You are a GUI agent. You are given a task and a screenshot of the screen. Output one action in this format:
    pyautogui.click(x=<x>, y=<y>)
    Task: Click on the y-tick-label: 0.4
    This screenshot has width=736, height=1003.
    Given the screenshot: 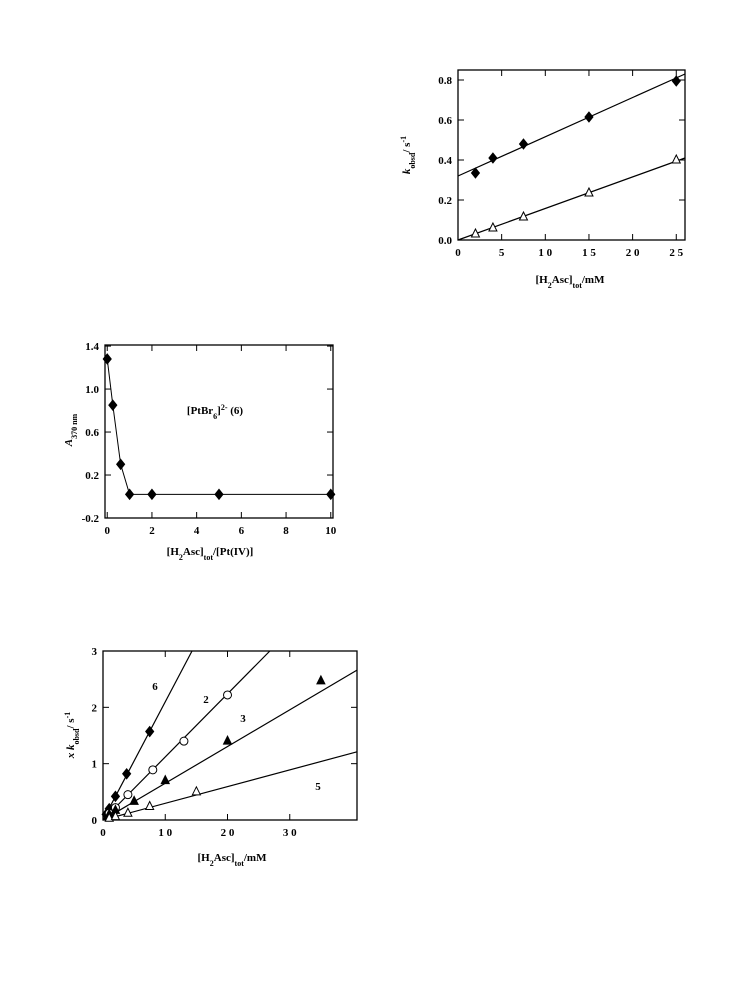 What is the action you would take?
    pyautogui.click(x=445, y=161)
    